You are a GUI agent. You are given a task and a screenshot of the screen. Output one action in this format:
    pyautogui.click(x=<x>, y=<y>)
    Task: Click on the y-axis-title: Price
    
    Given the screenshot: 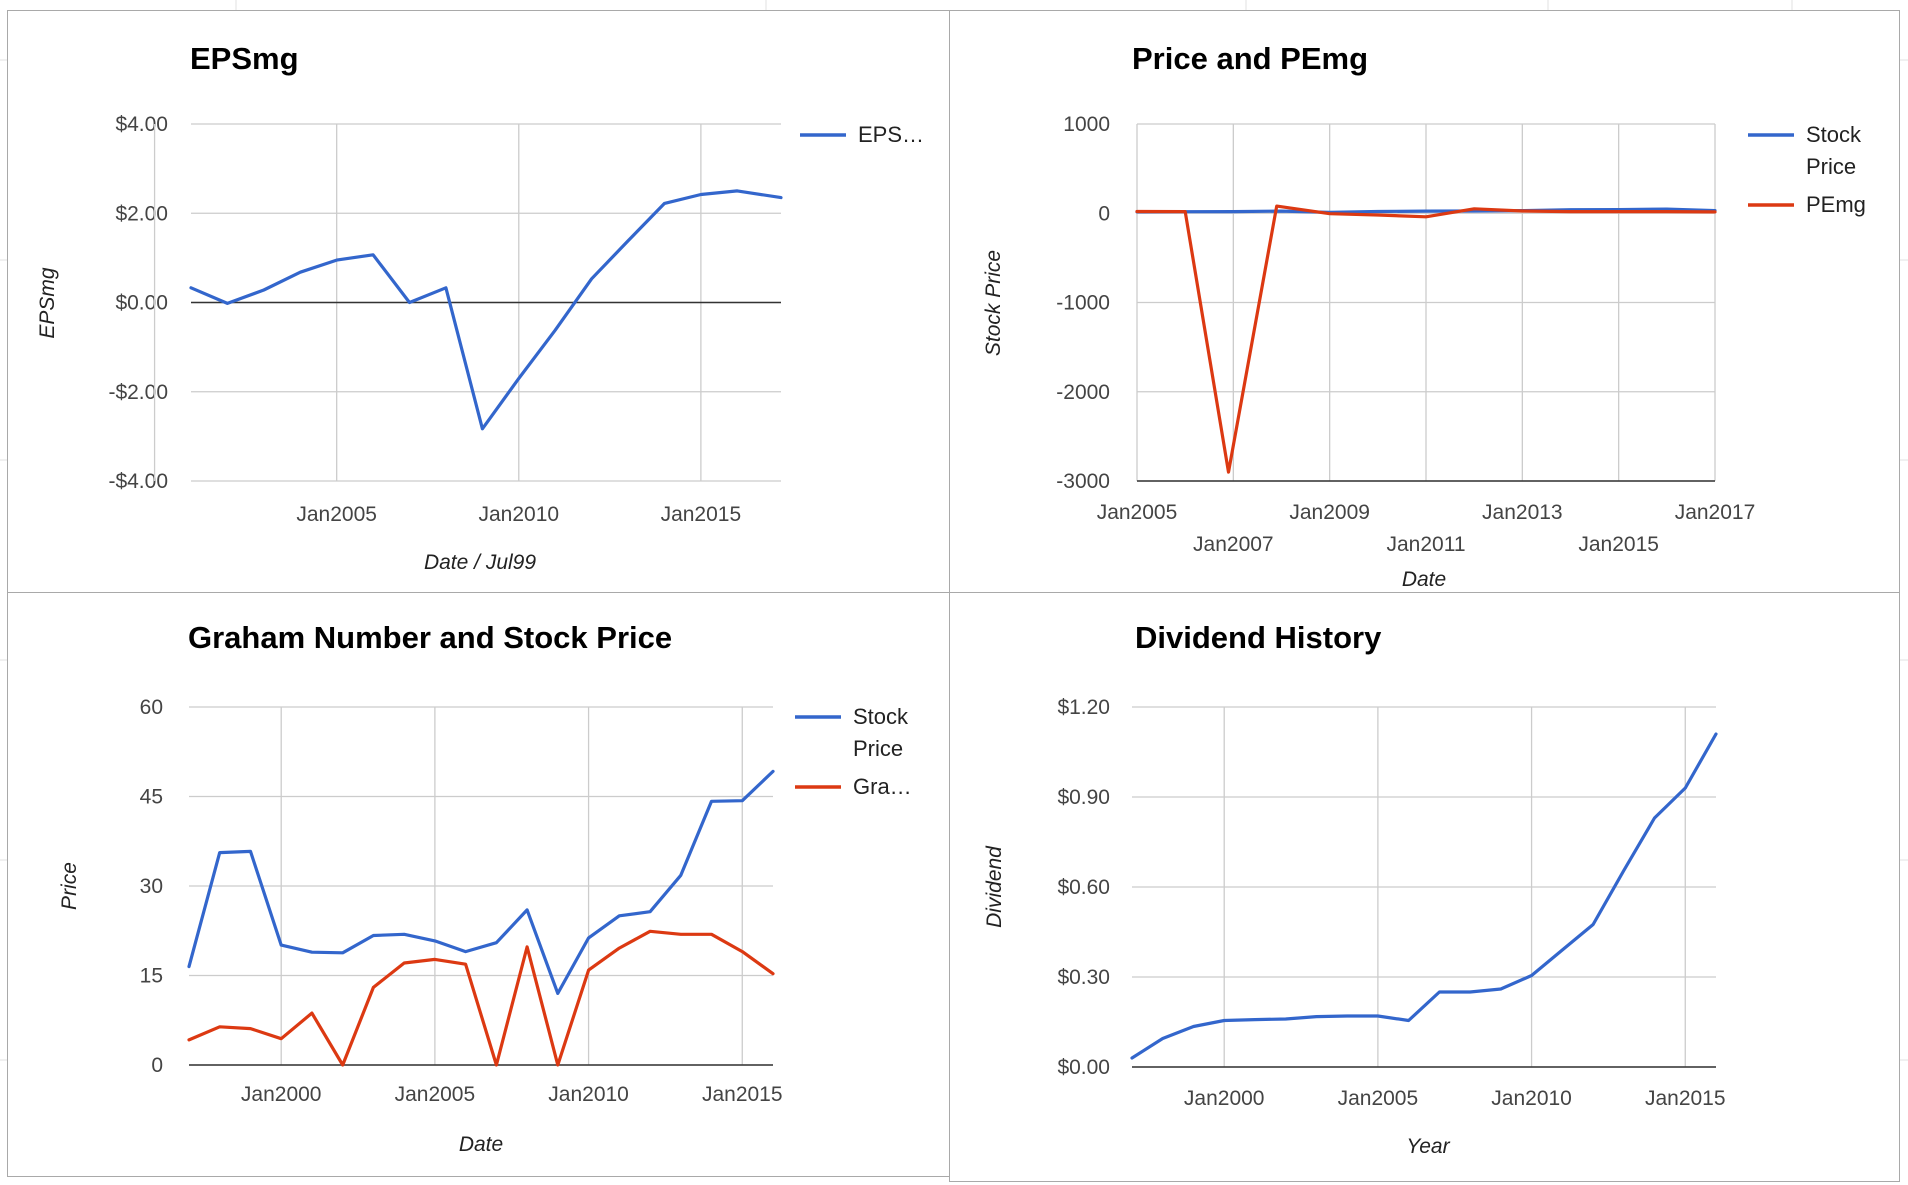 What is the action you would take?
    pyautogui.click(x=69, y=886)
    